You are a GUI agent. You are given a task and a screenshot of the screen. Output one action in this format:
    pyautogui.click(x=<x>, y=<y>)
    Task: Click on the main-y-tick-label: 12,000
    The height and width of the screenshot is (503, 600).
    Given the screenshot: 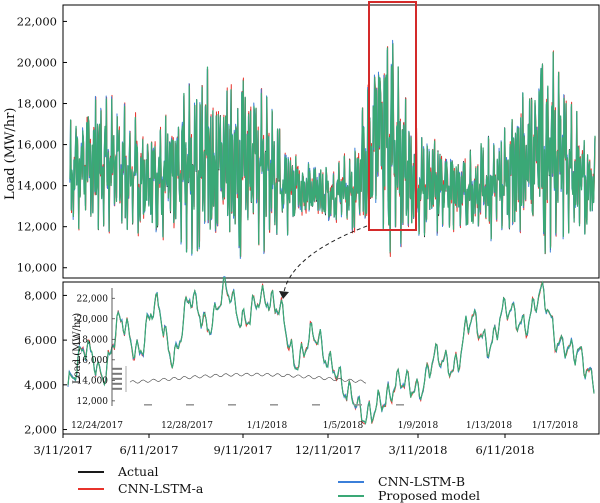 What is the action you would take?
    pyautogui.click(x=37, y=227)
    